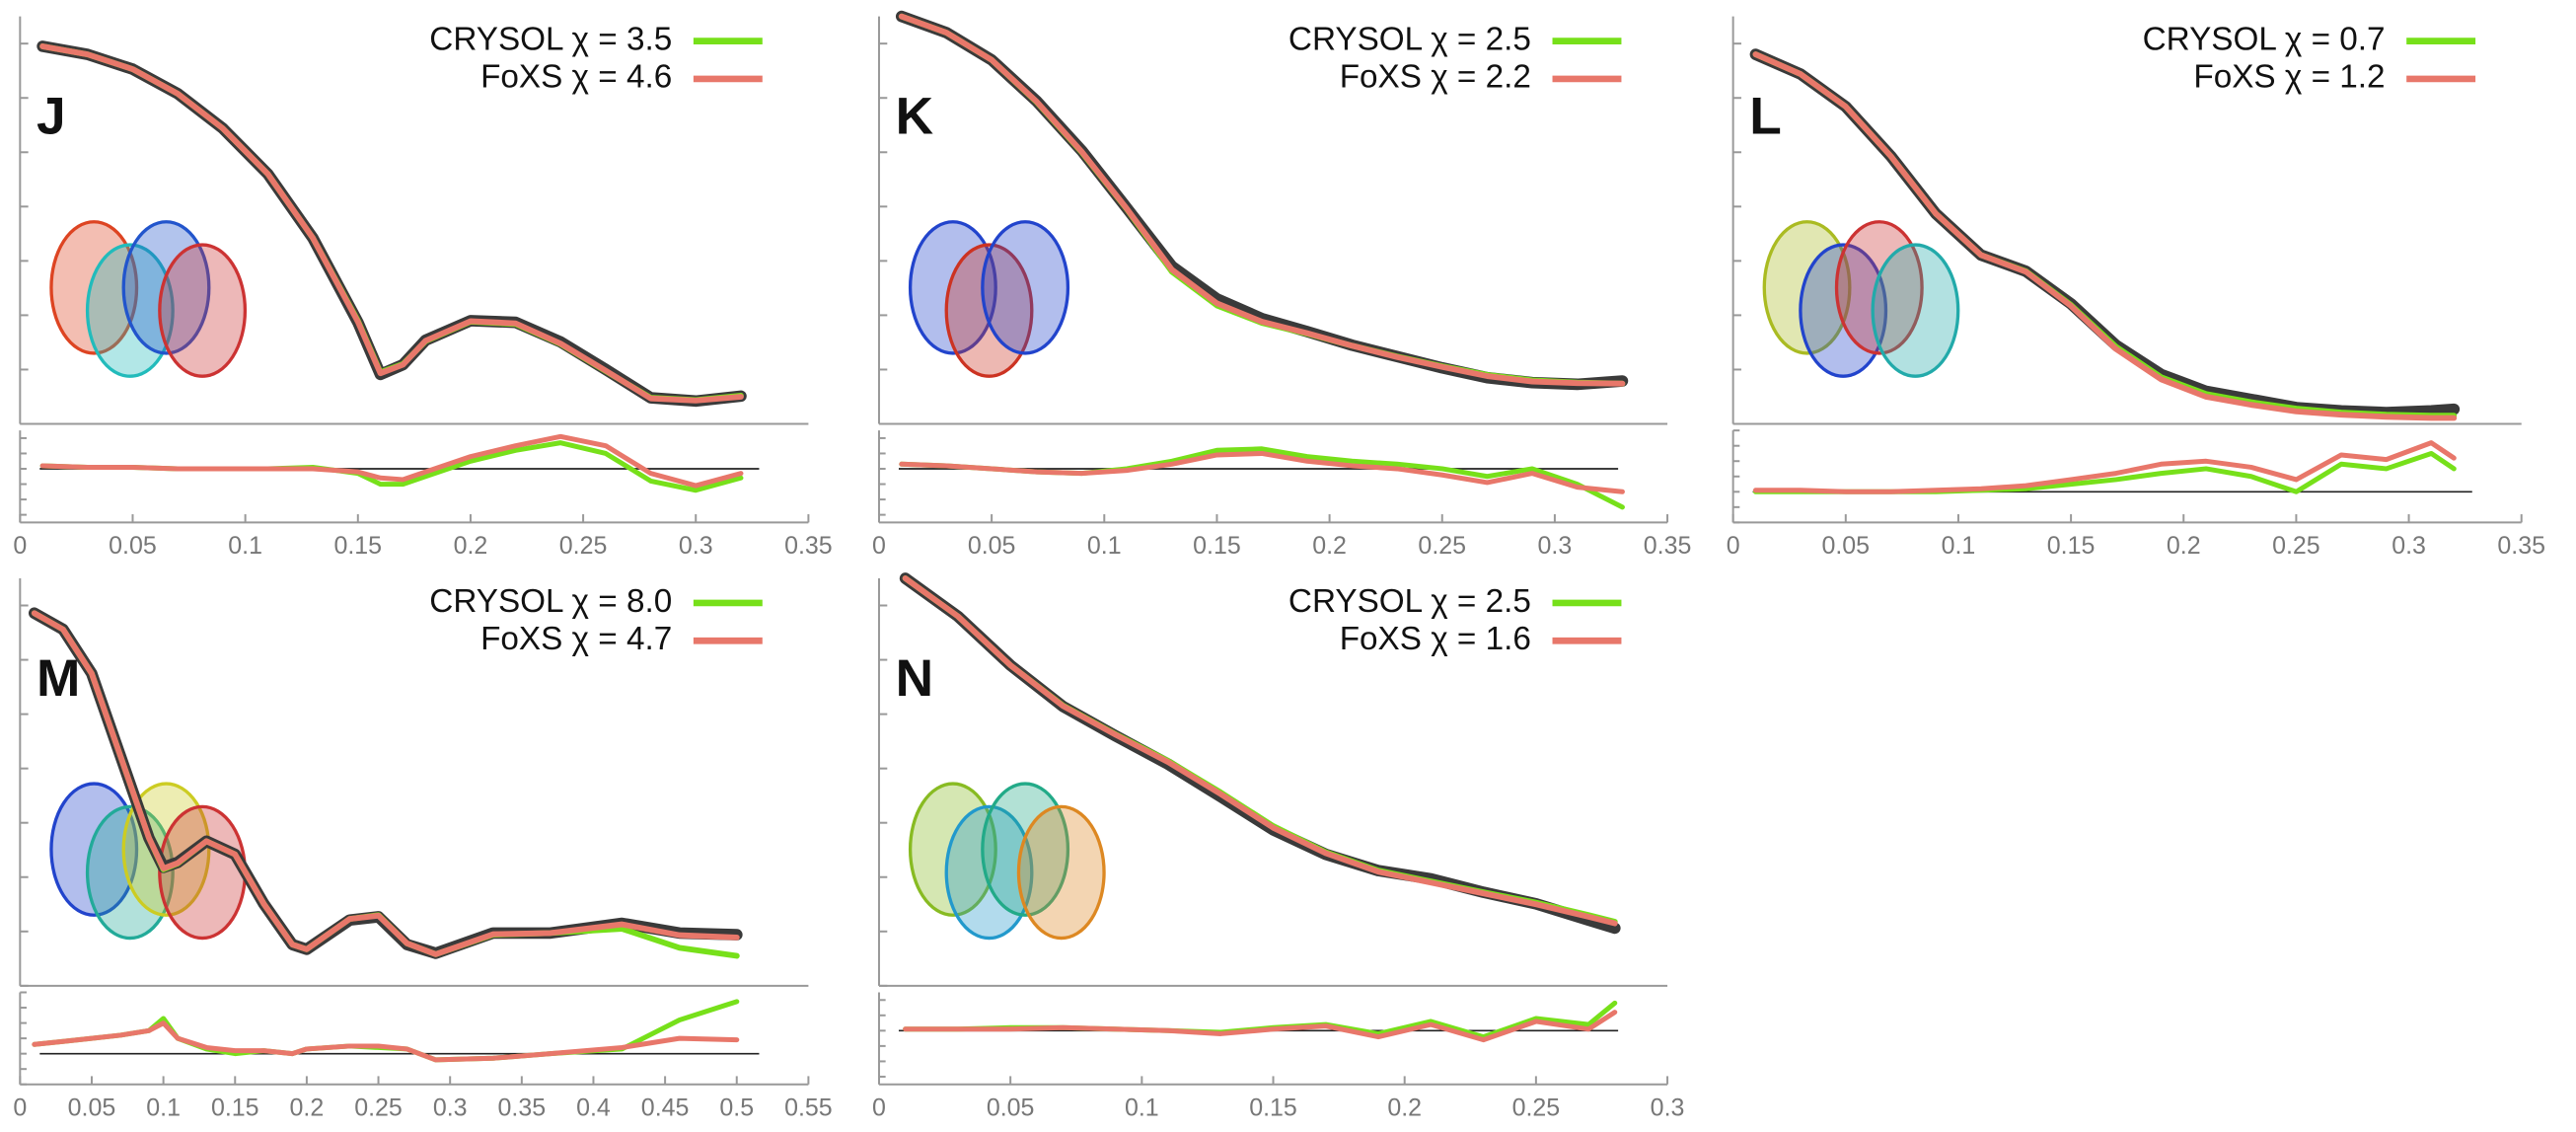  What do you see at coordinates (576, 78) in the screenshot?
I see `legend-label: FoXS χ = 4.6` at bounding box center [576, 78].